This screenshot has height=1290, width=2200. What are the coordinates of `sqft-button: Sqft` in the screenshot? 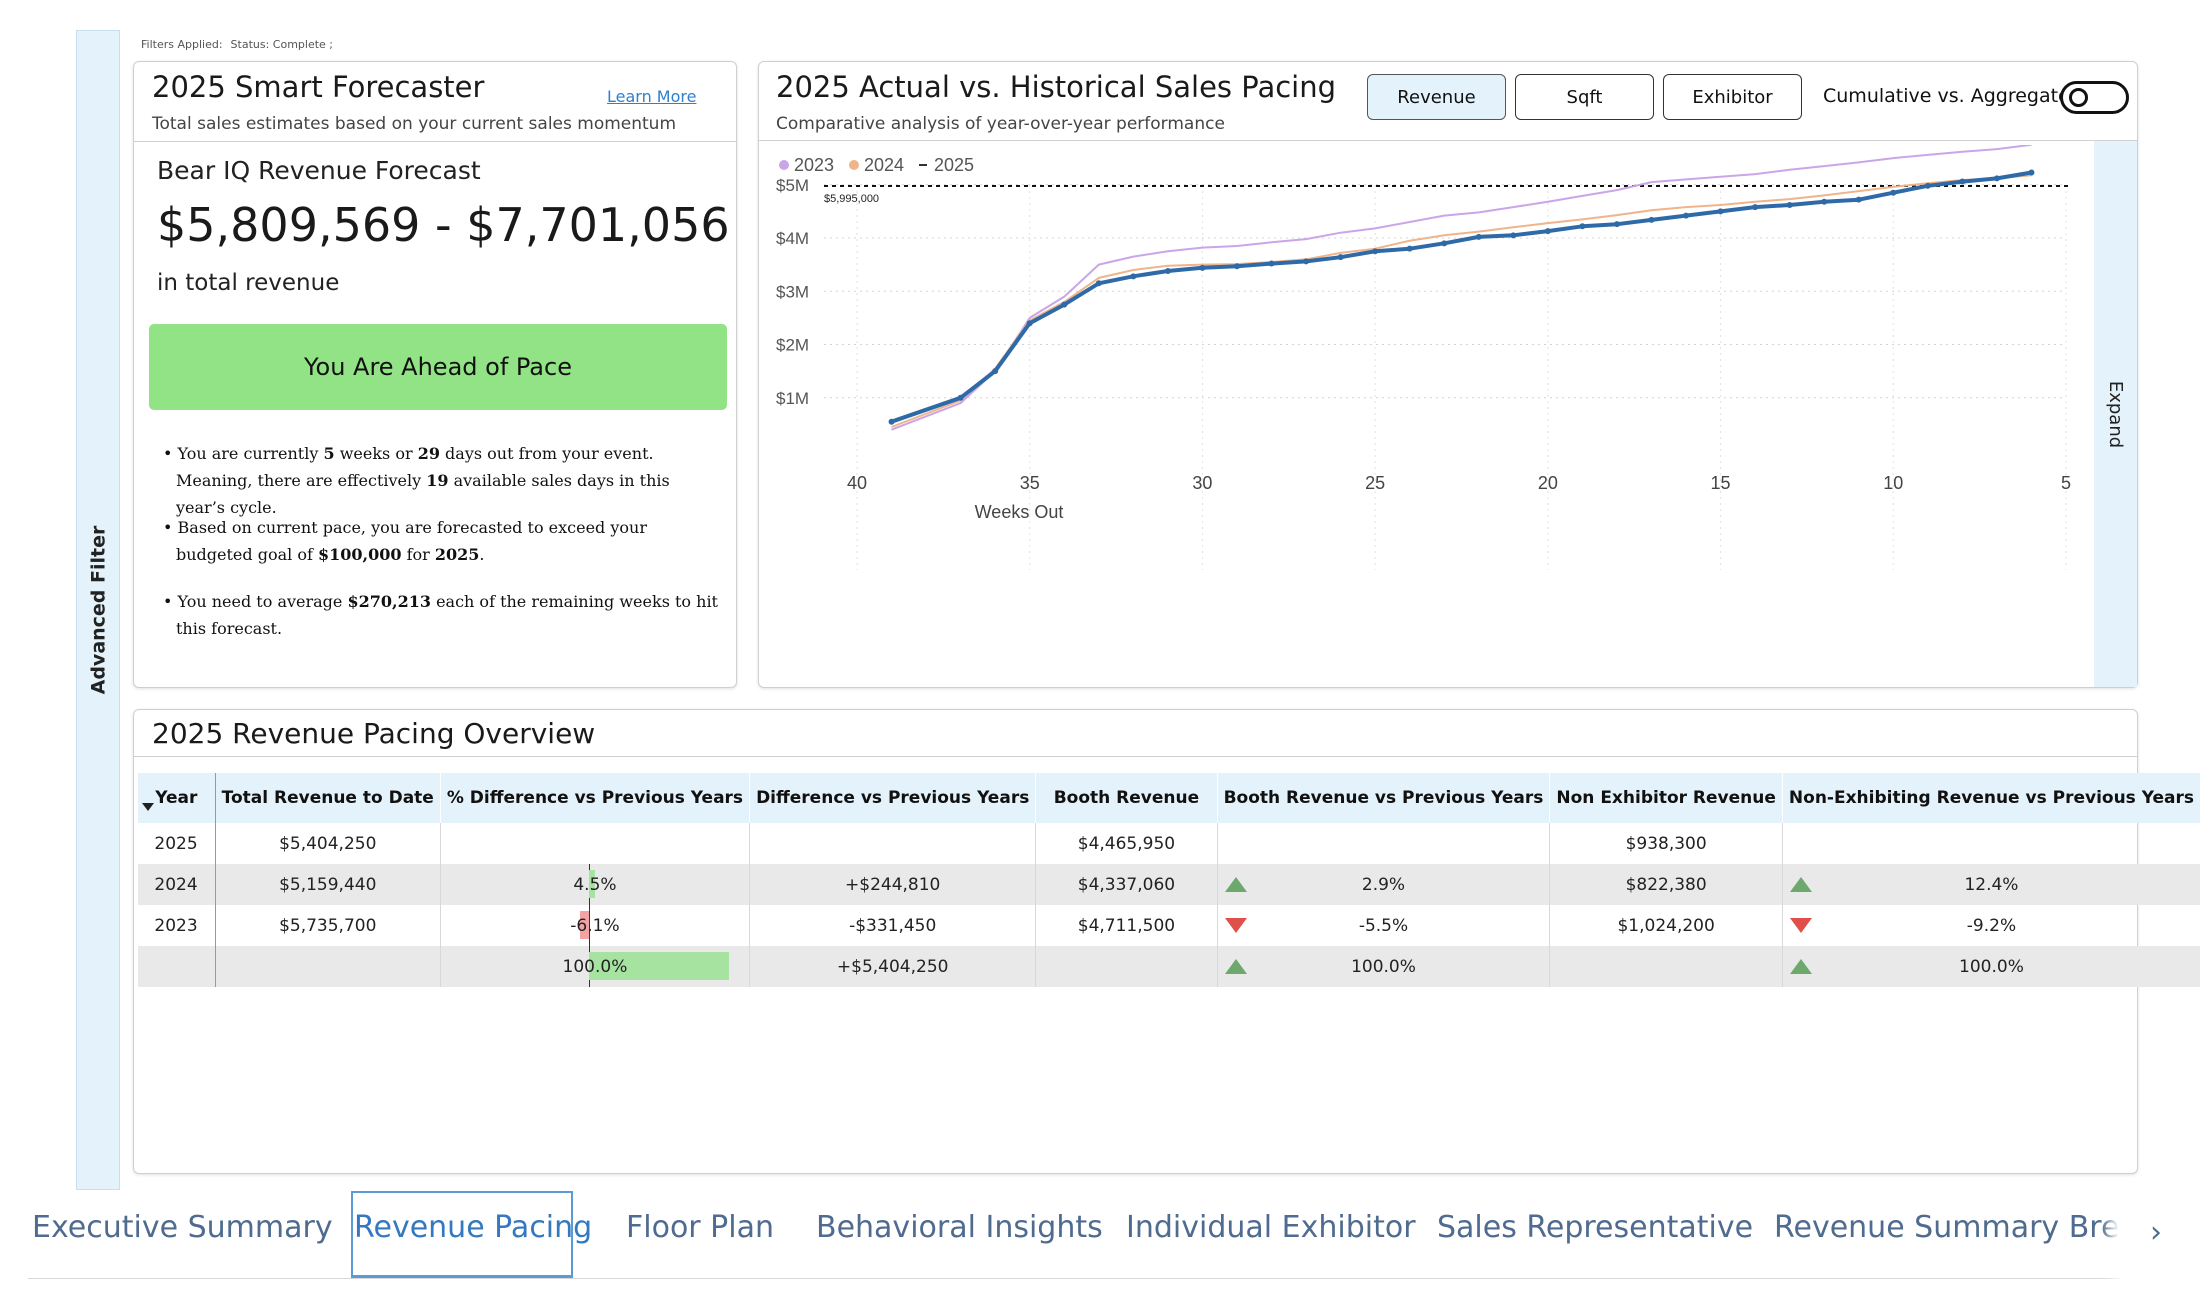 It's located at (1584, 97).